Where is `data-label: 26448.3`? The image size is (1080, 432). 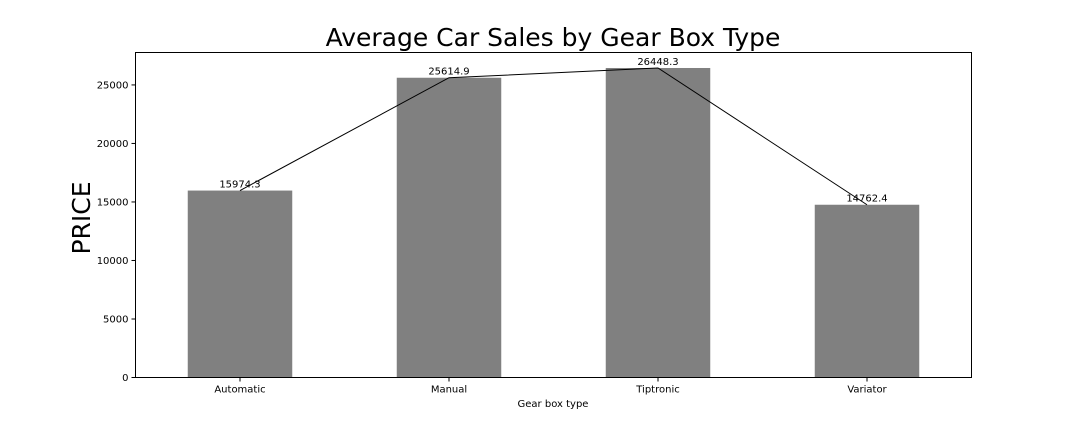 data-label: 26448.3 is located at coordinates (657, 62).